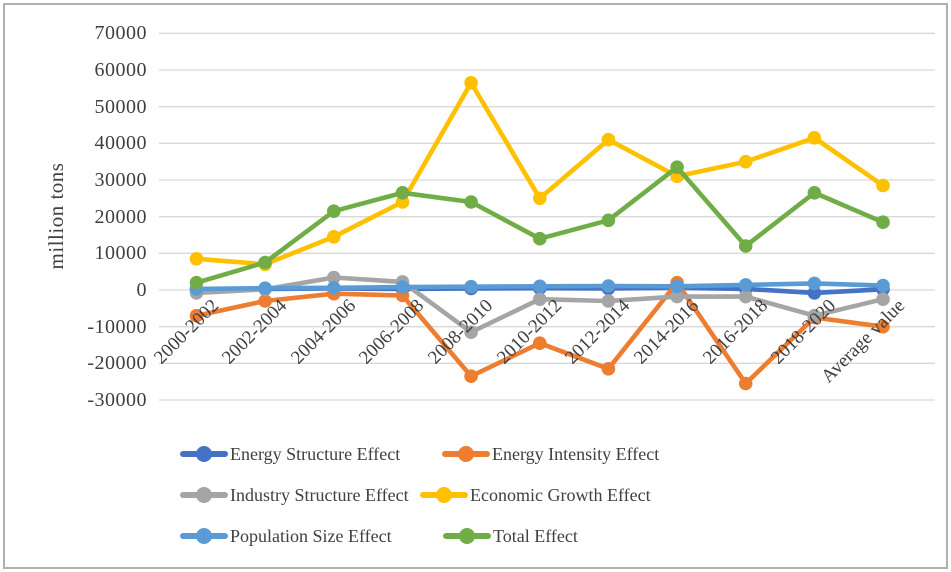 The width and height of the screenshot is (951, 572). Describe the element at coordinates (560, 495) in the screenshot. I see `legend-label-economic-growth-effect: Economic Growth Effect` at that location.